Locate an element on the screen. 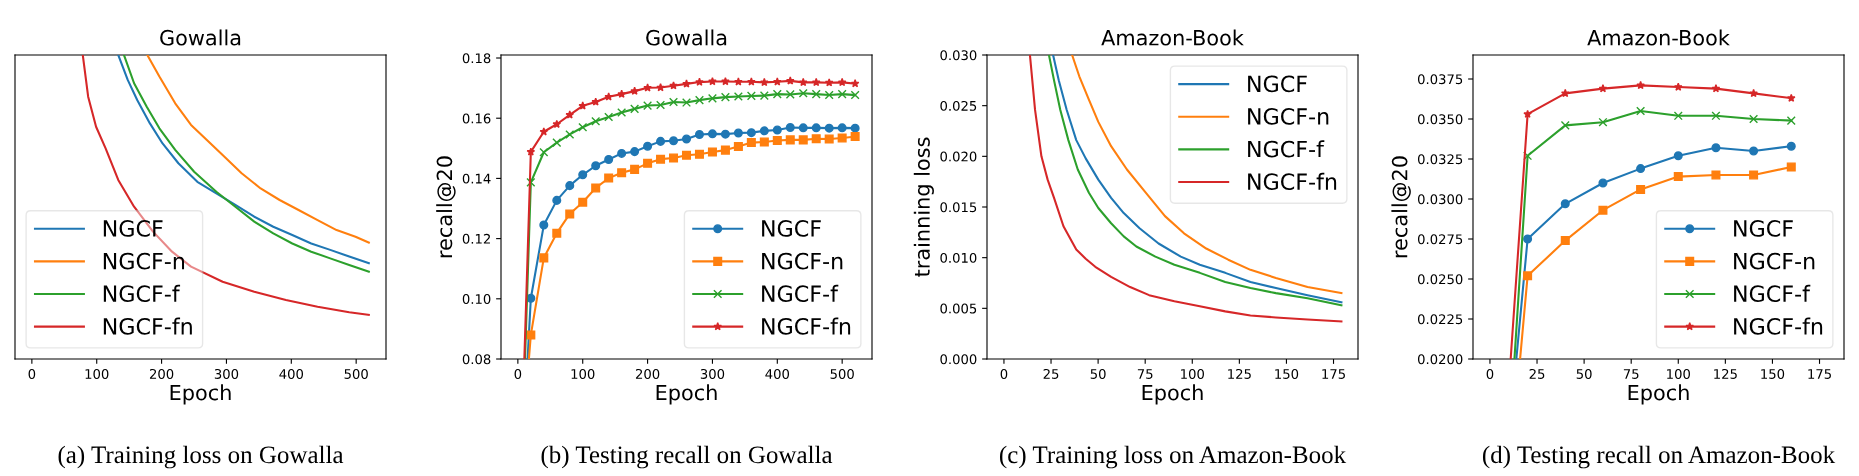 The height and width of the screenshot is (476, 1859). x-tick-label: 500 is located at coordinates (842, 373).